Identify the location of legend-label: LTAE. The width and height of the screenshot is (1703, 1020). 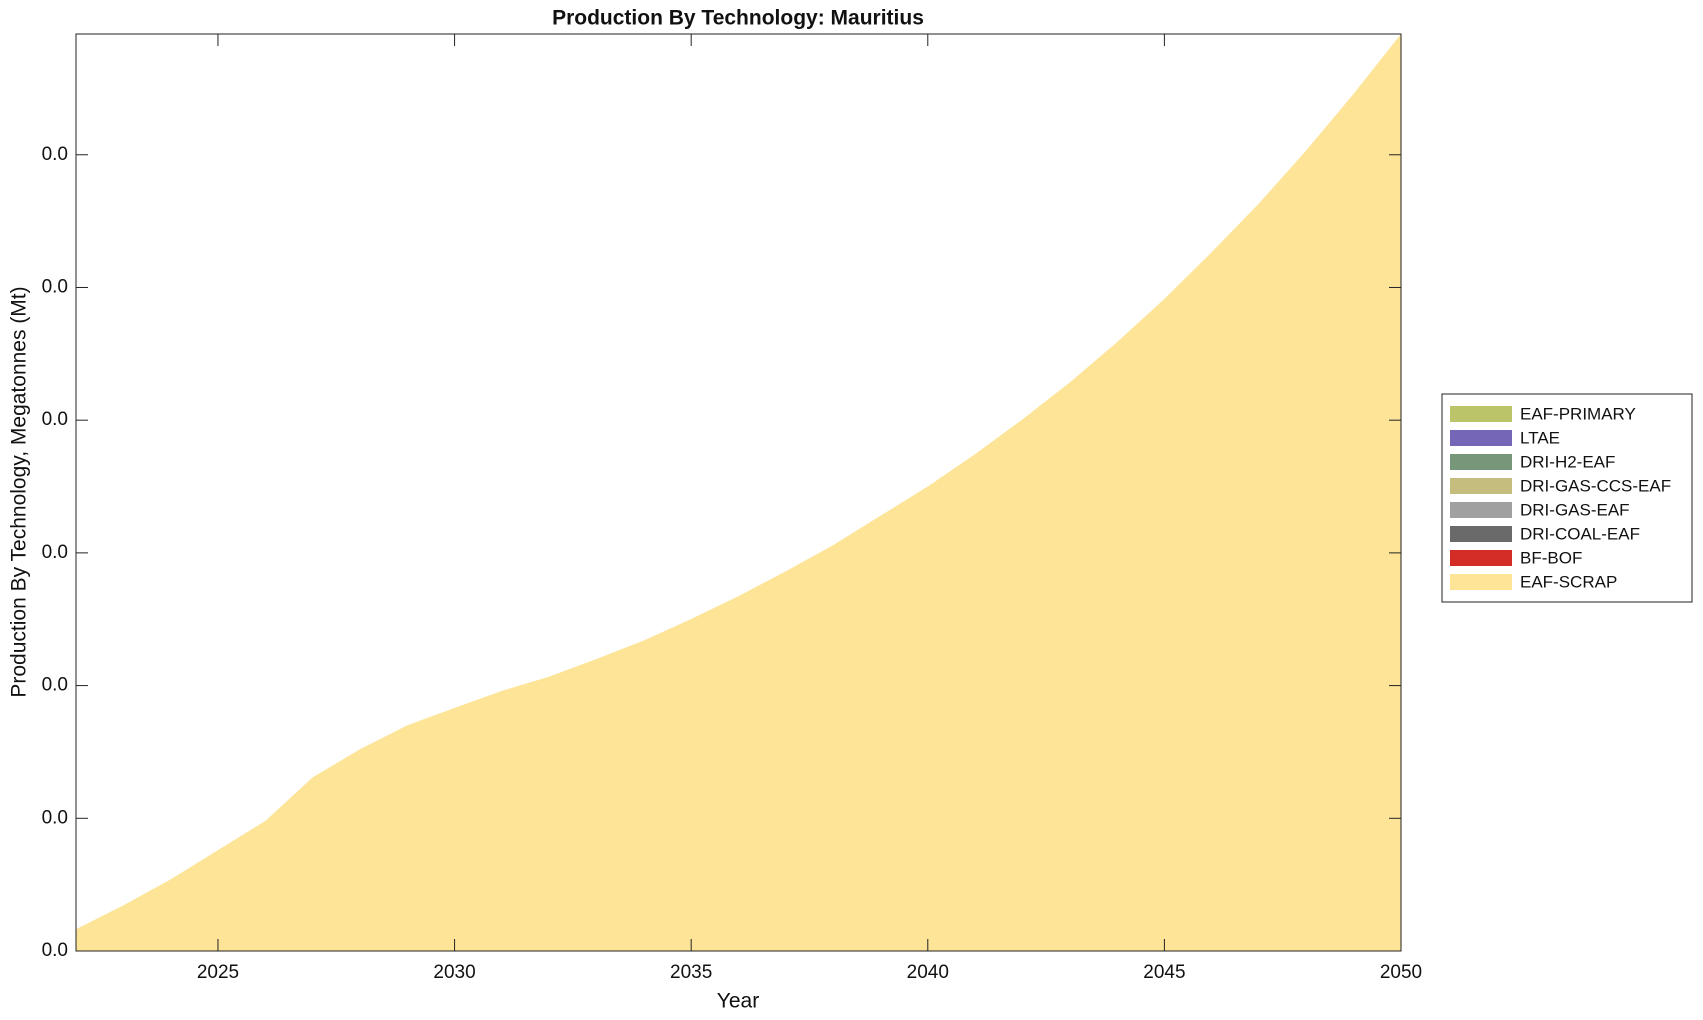
(1540, 437).